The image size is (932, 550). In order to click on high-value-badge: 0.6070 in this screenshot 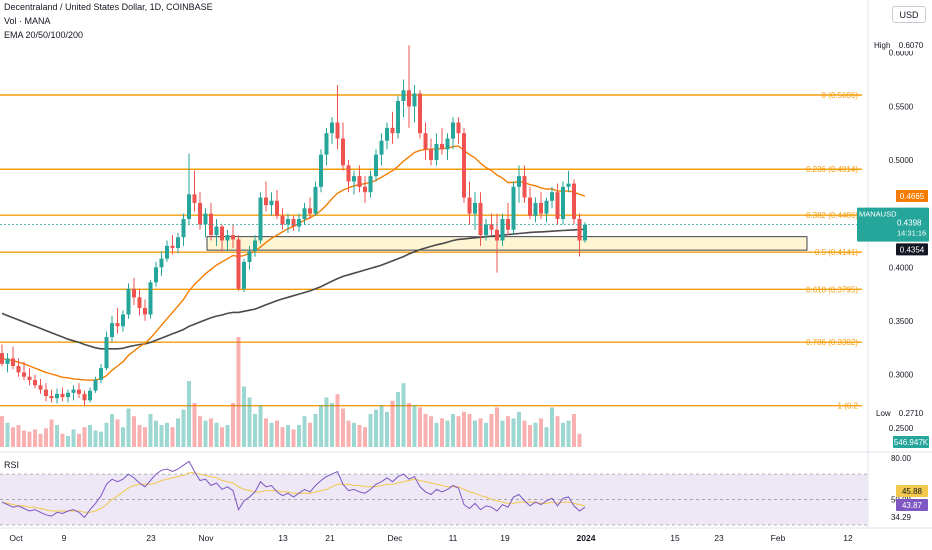, I will do `click(911, 45)`.